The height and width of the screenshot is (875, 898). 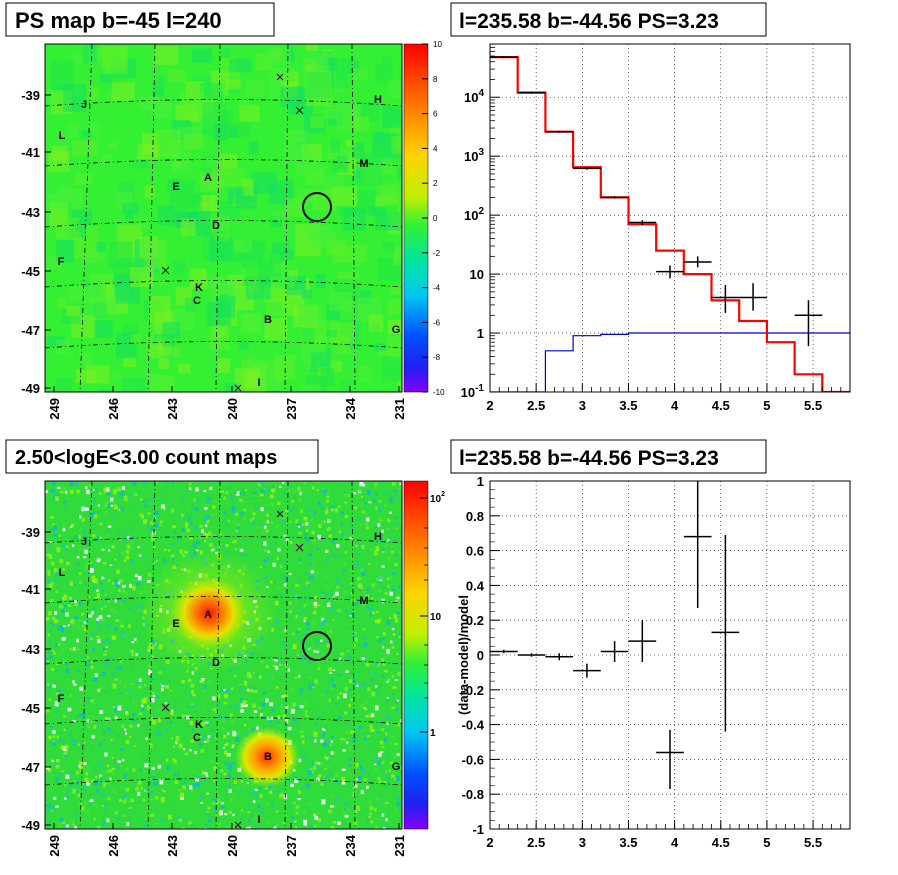 What do you see at coordinates (30, 212) in the screenshot?
I see `map-y-tick-label: -43` at bounding box center [30, 212].